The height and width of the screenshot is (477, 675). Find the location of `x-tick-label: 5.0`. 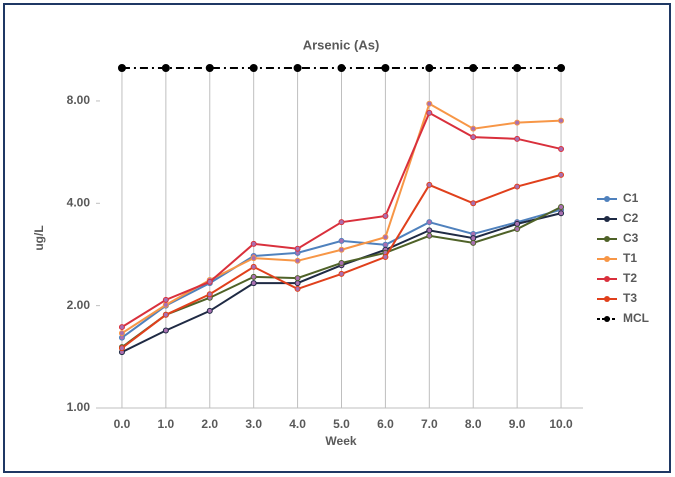

x-tick-label: 5.0 is located at coordinates (341, 424).